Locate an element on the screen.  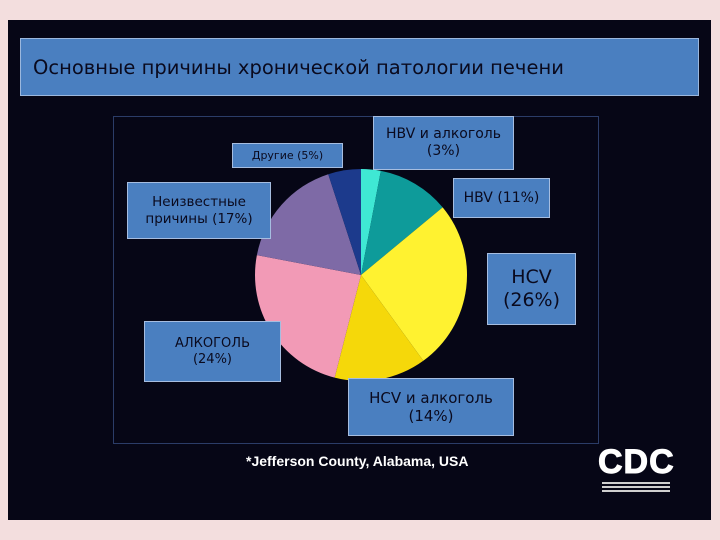
label-hcv-line1: HCV is located at coordinates (531, 277).